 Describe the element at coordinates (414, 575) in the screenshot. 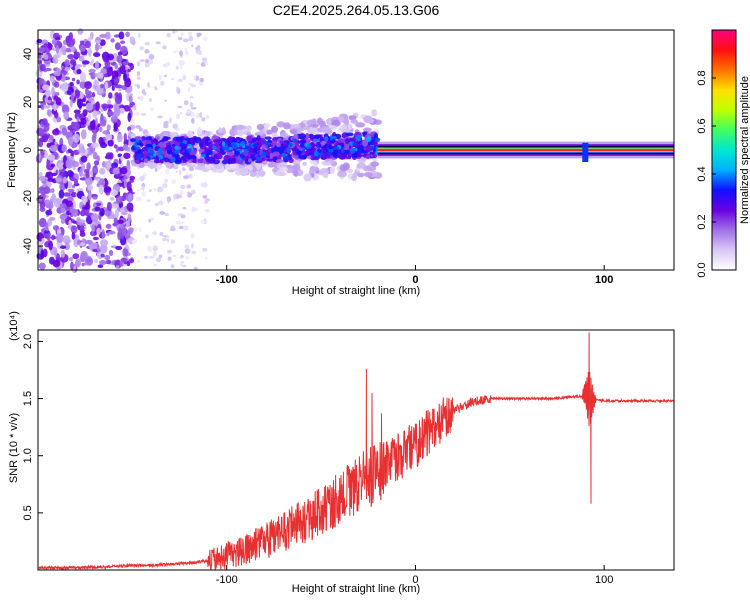

I see `snr-x-ticks: -100 0 100` at that location.